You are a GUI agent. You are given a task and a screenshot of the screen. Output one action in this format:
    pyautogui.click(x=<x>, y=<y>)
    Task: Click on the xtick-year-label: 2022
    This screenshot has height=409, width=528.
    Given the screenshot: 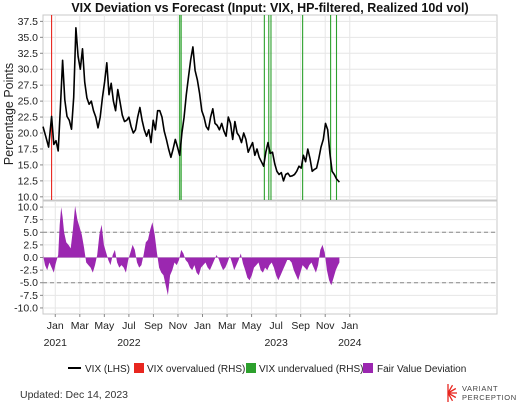 What is the action you would take?
    pyautogui.click(x=129, y=343)
    